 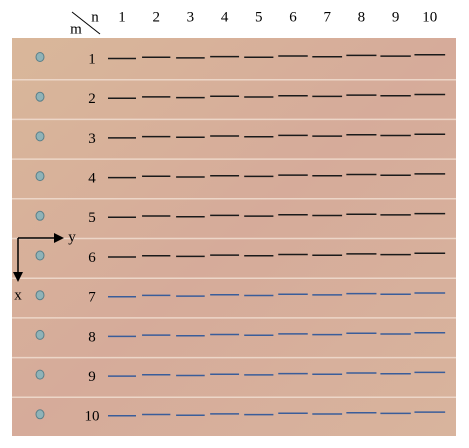 I want to click on row-label: 9, so click(x=92, y=377).